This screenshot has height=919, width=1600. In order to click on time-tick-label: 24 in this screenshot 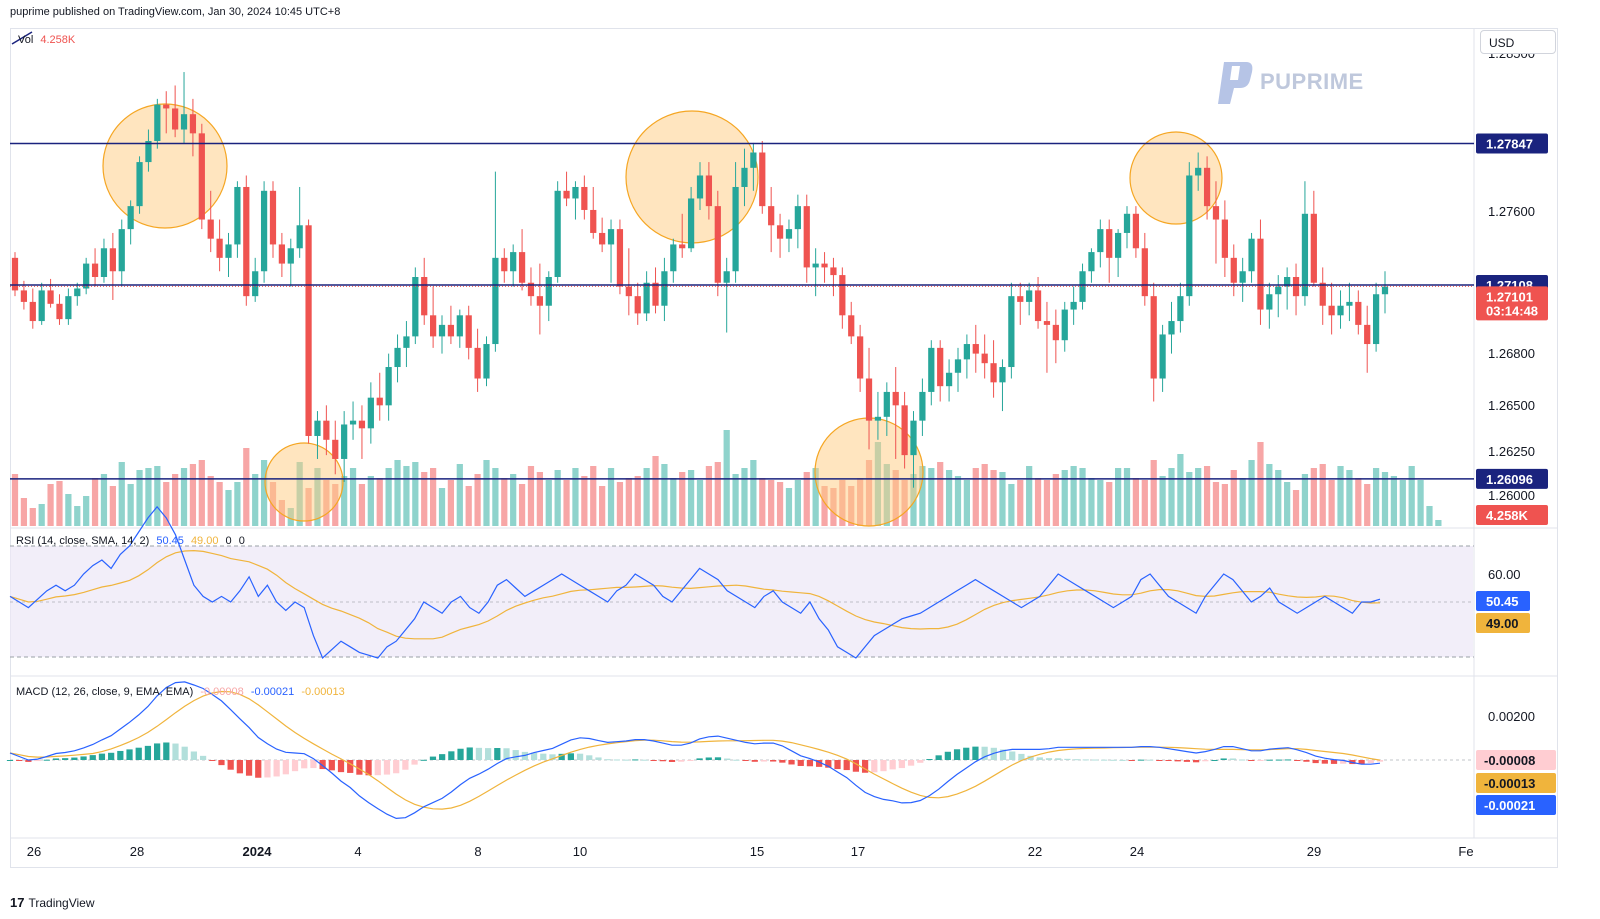, I will do `click(1137, 851)`.